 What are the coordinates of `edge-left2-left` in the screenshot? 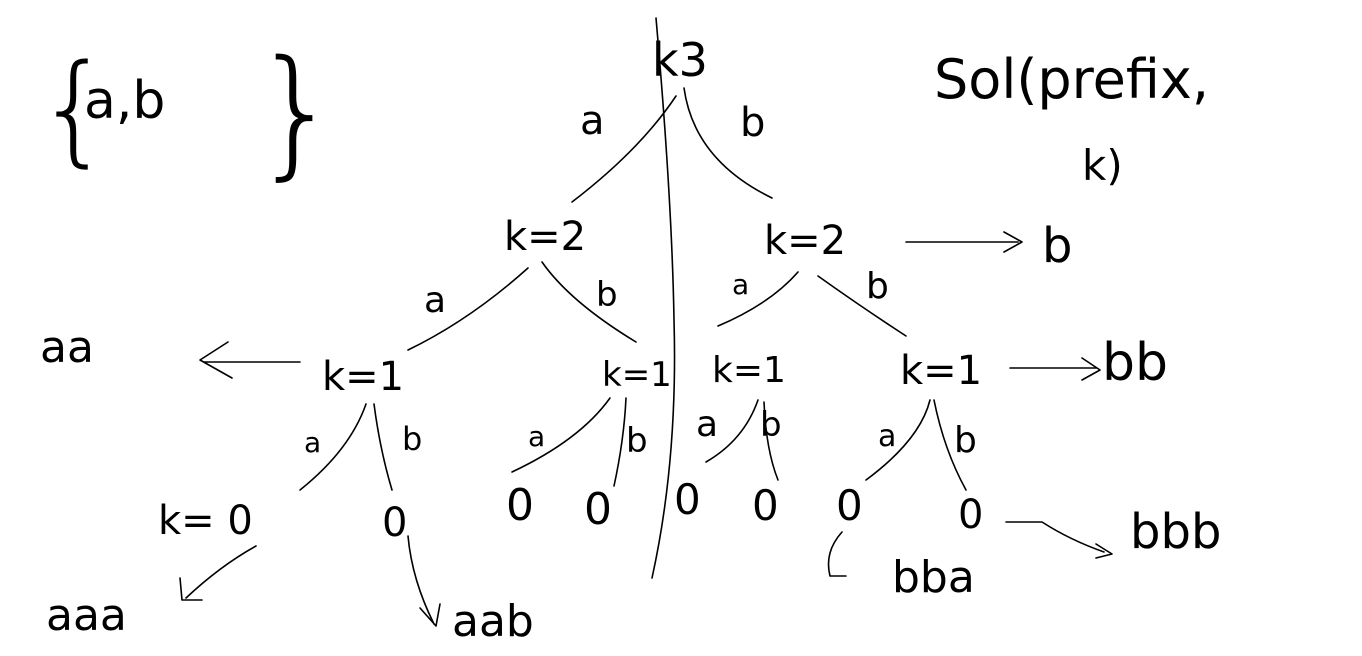 It's located at (468, 309).